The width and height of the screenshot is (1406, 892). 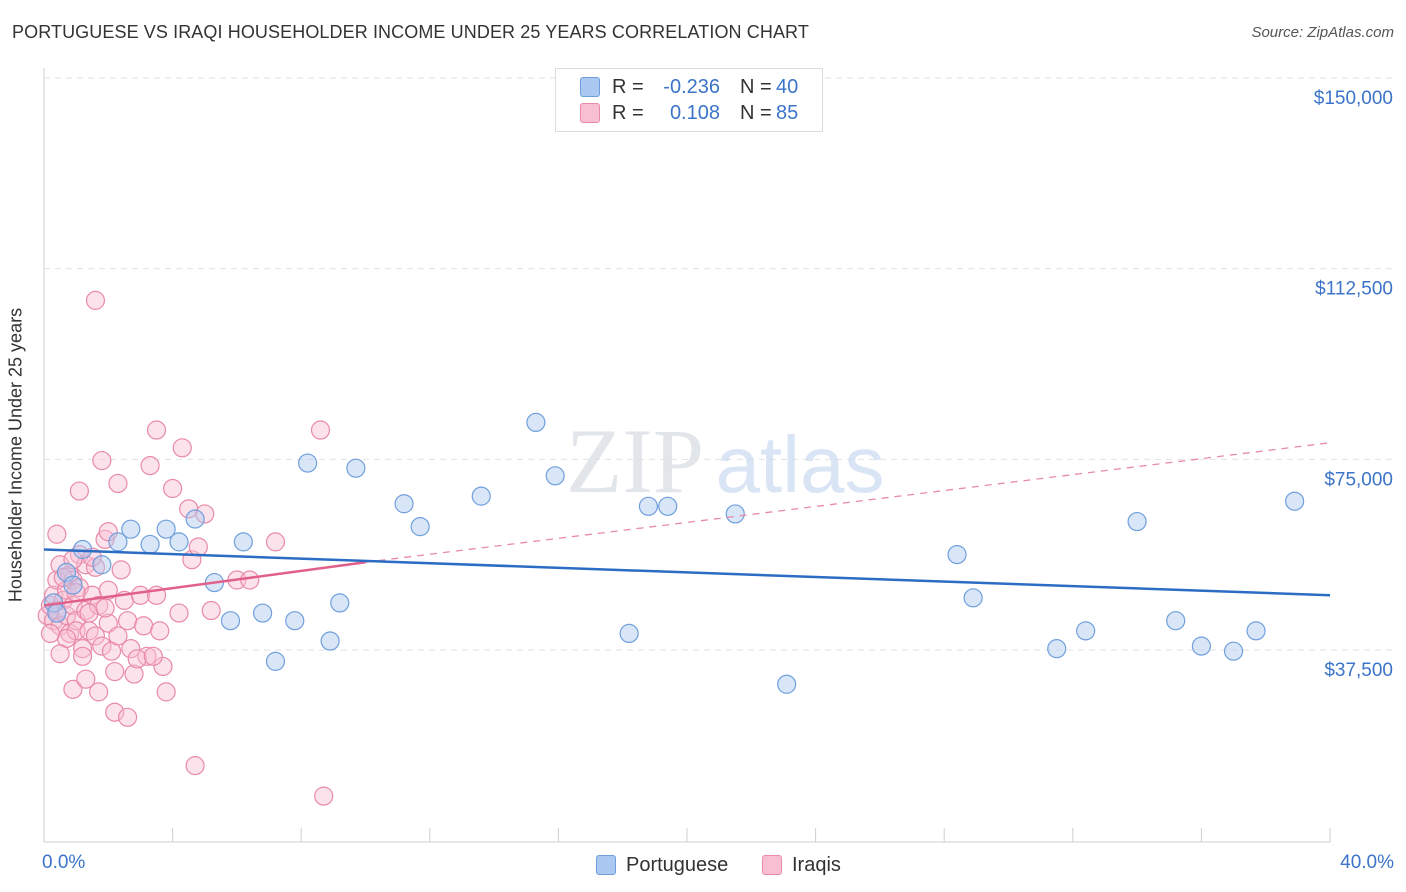 What do you see at coordinates (816, 864) in the screenshot?
I see `legend-label-iraqis: Iraqis` at bounding box center [816, 864].